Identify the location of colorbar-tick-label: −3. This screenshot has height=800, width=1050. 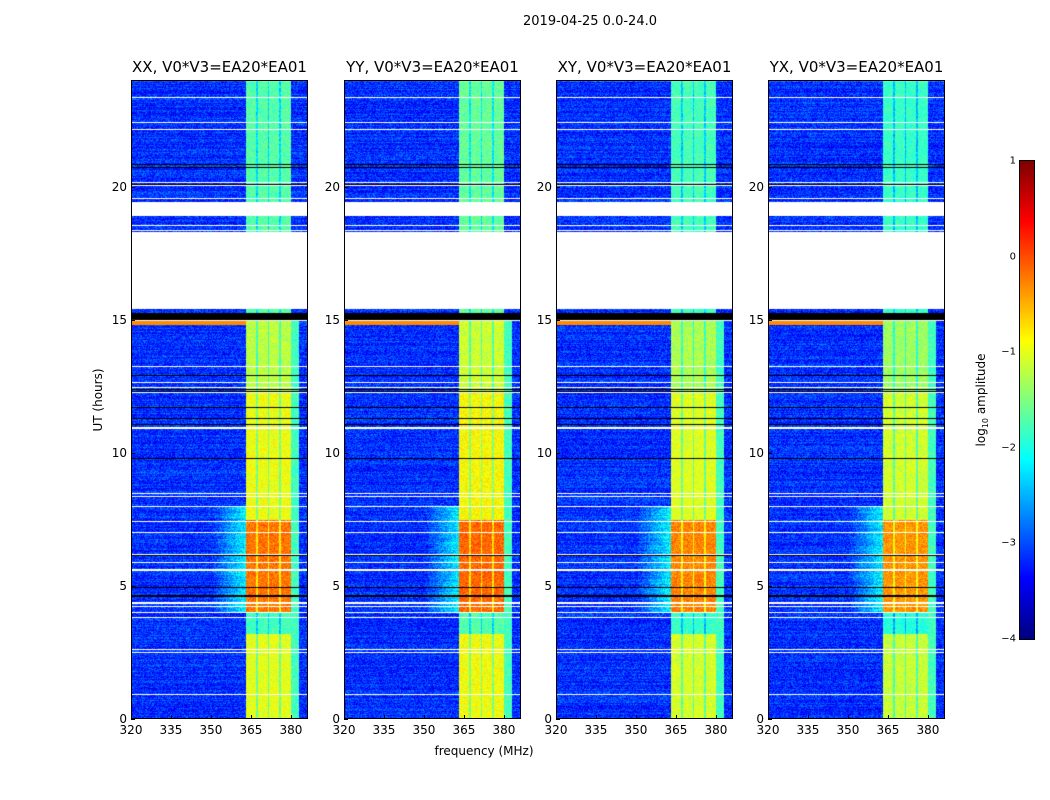
(1008, 543).